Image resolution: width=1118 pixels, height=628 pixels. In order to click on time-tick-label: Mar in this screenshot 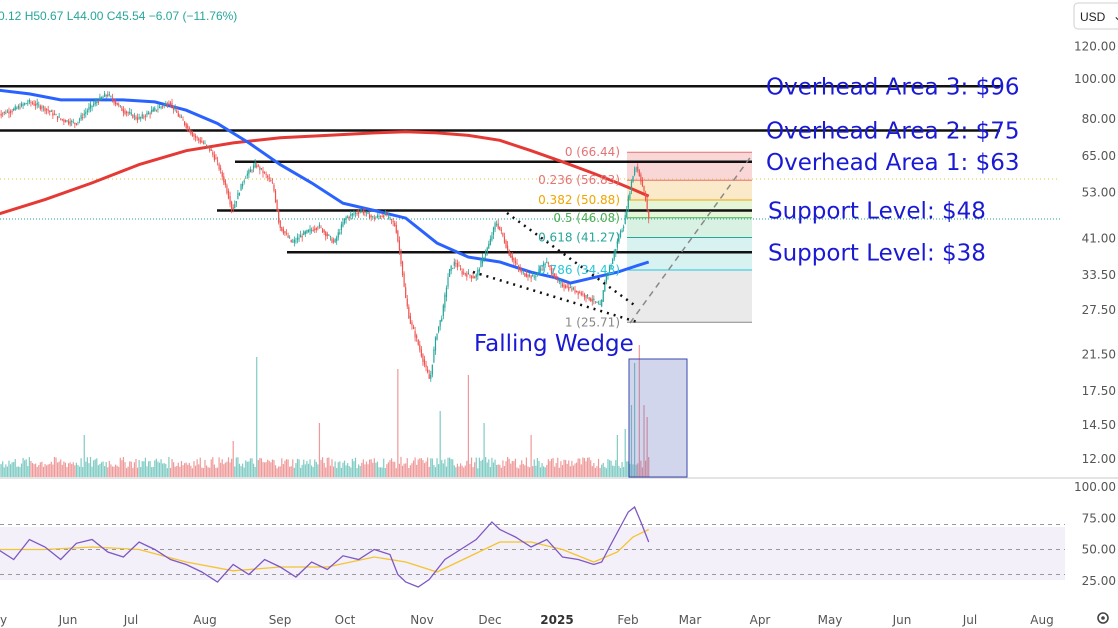, I will do `click(690, 620)`.